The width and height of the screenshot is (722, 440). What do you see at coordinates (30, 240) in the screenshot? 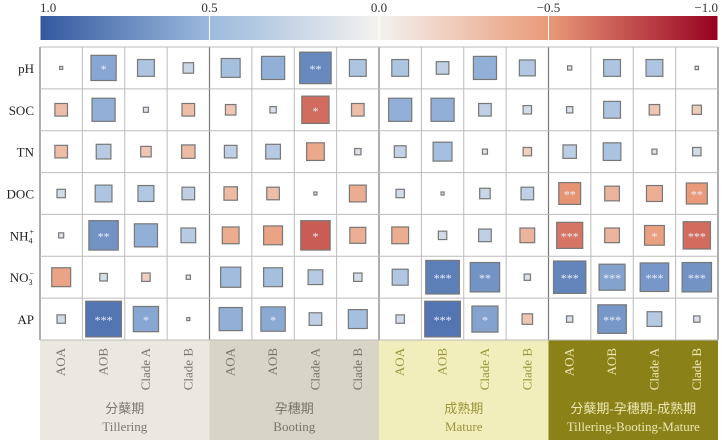
I see `row-label-sub: 4` at bounding box center [30, 240].